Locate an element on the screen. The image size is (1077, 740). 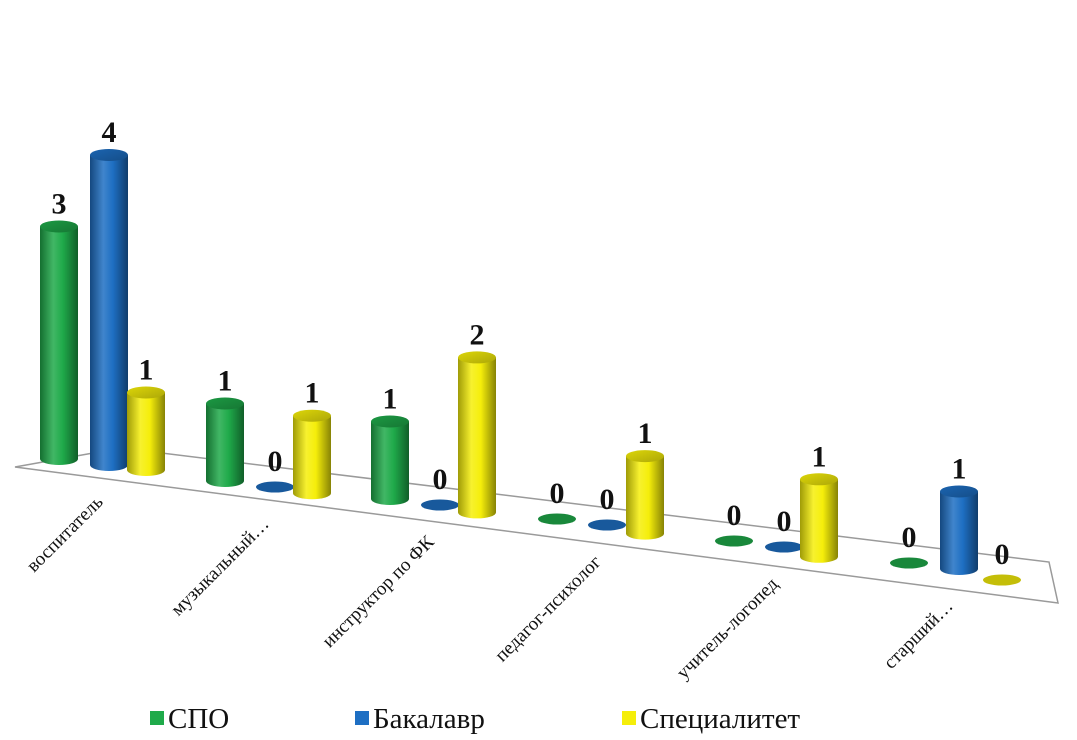
value-label-спо-4: 0 is located at coordinates (734, 515).